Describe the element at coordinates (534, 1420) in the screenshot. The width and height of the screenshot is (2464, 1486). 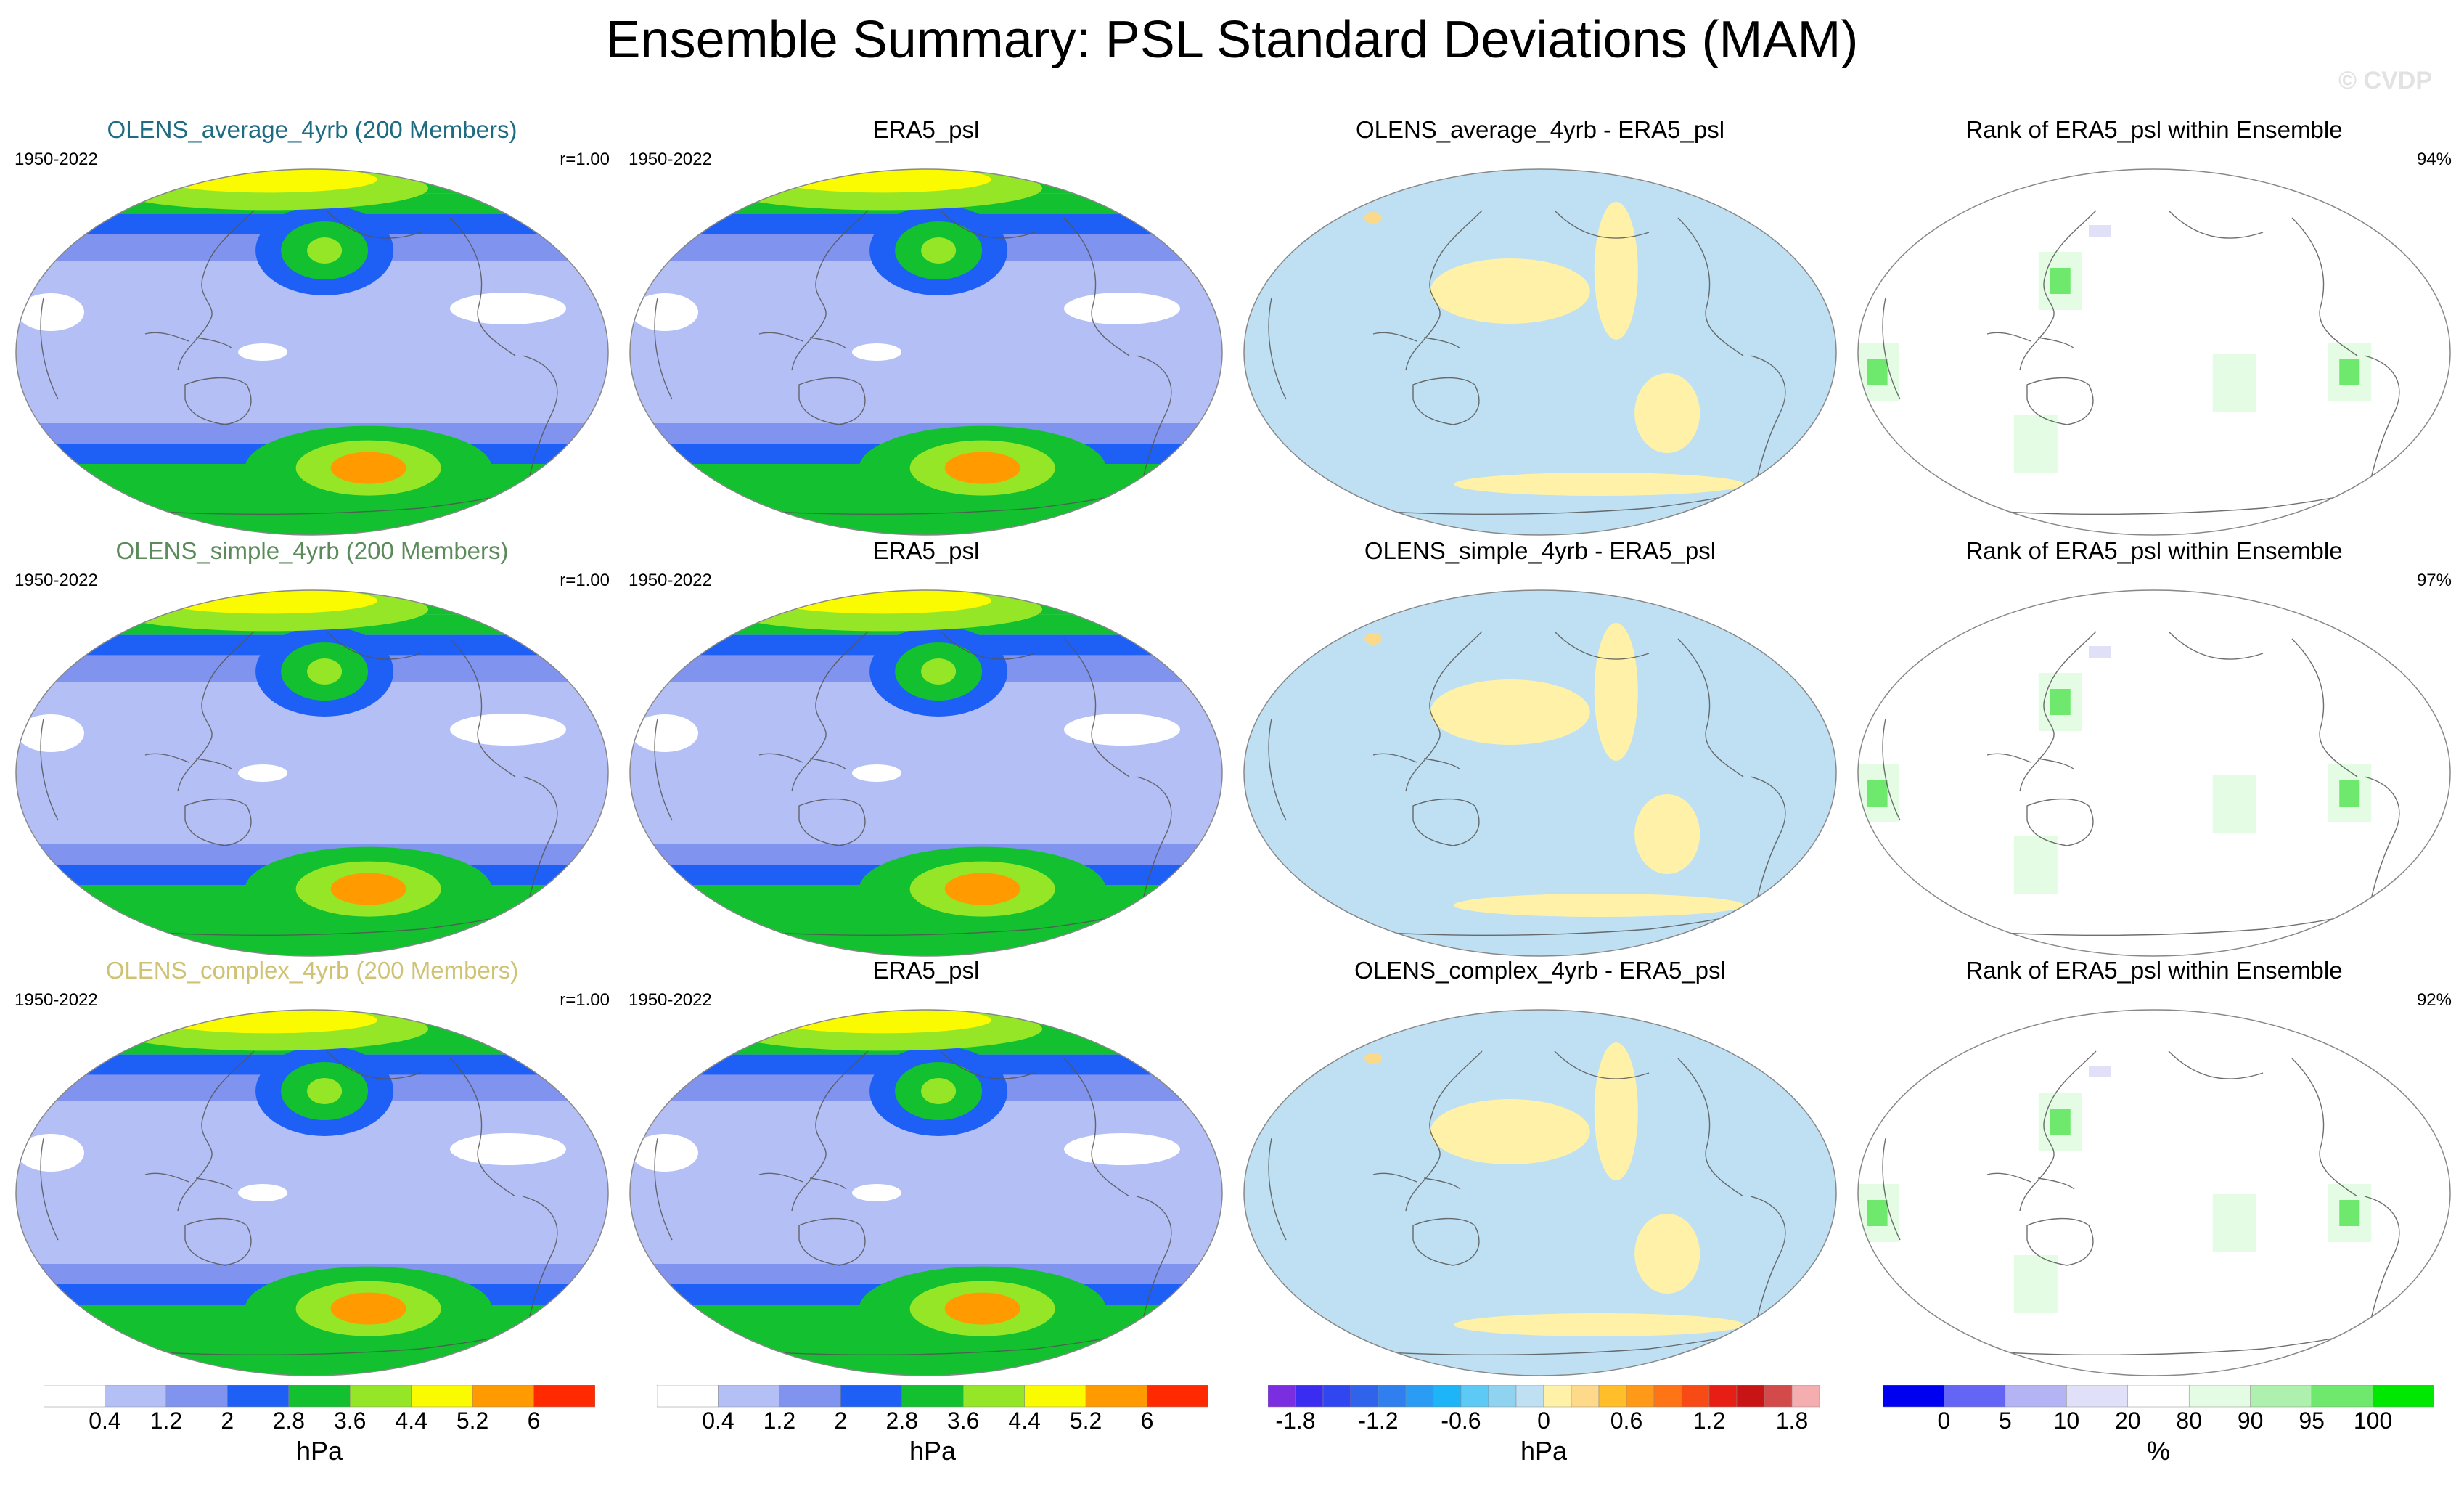
I see `colorbar-tick-label: 6` at that location.